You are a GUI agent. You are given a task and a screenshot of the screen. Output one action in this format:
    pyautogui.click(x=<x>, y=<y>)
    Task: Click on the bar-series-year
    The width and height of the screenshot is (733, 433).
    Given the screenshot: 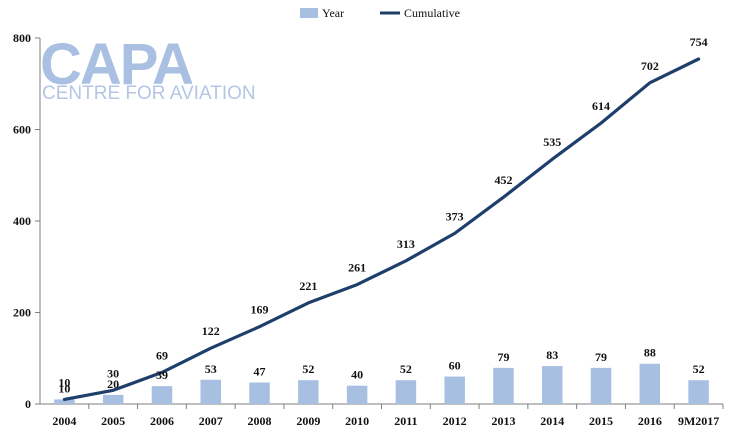 What is the action you would take?
    pyautogui.click(x=381, y=383)
    